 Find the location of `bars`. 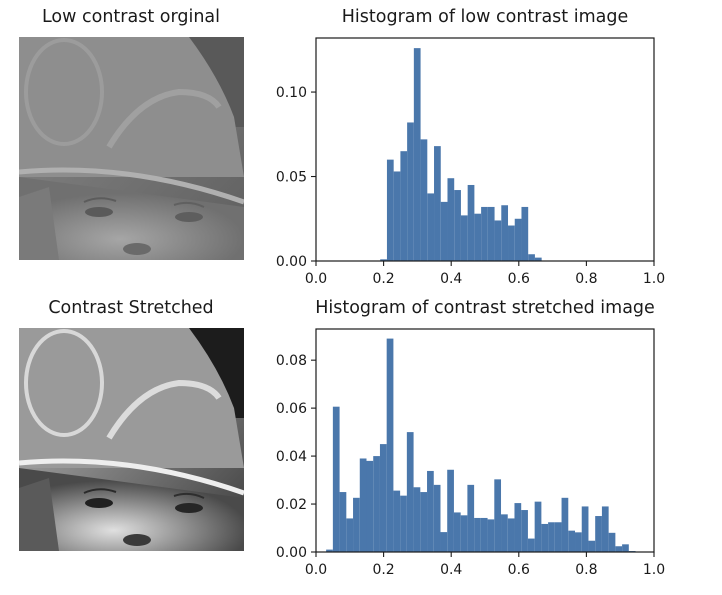

bars is located at coordinates (461, 154).